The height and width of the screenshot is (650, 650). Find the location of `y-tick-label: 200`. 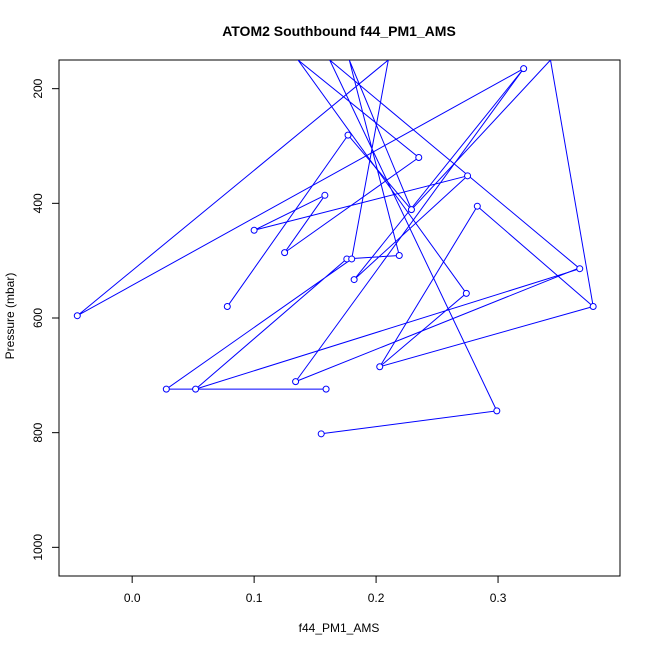

y-tick-label: 200 is located at coordinates (38, 88).